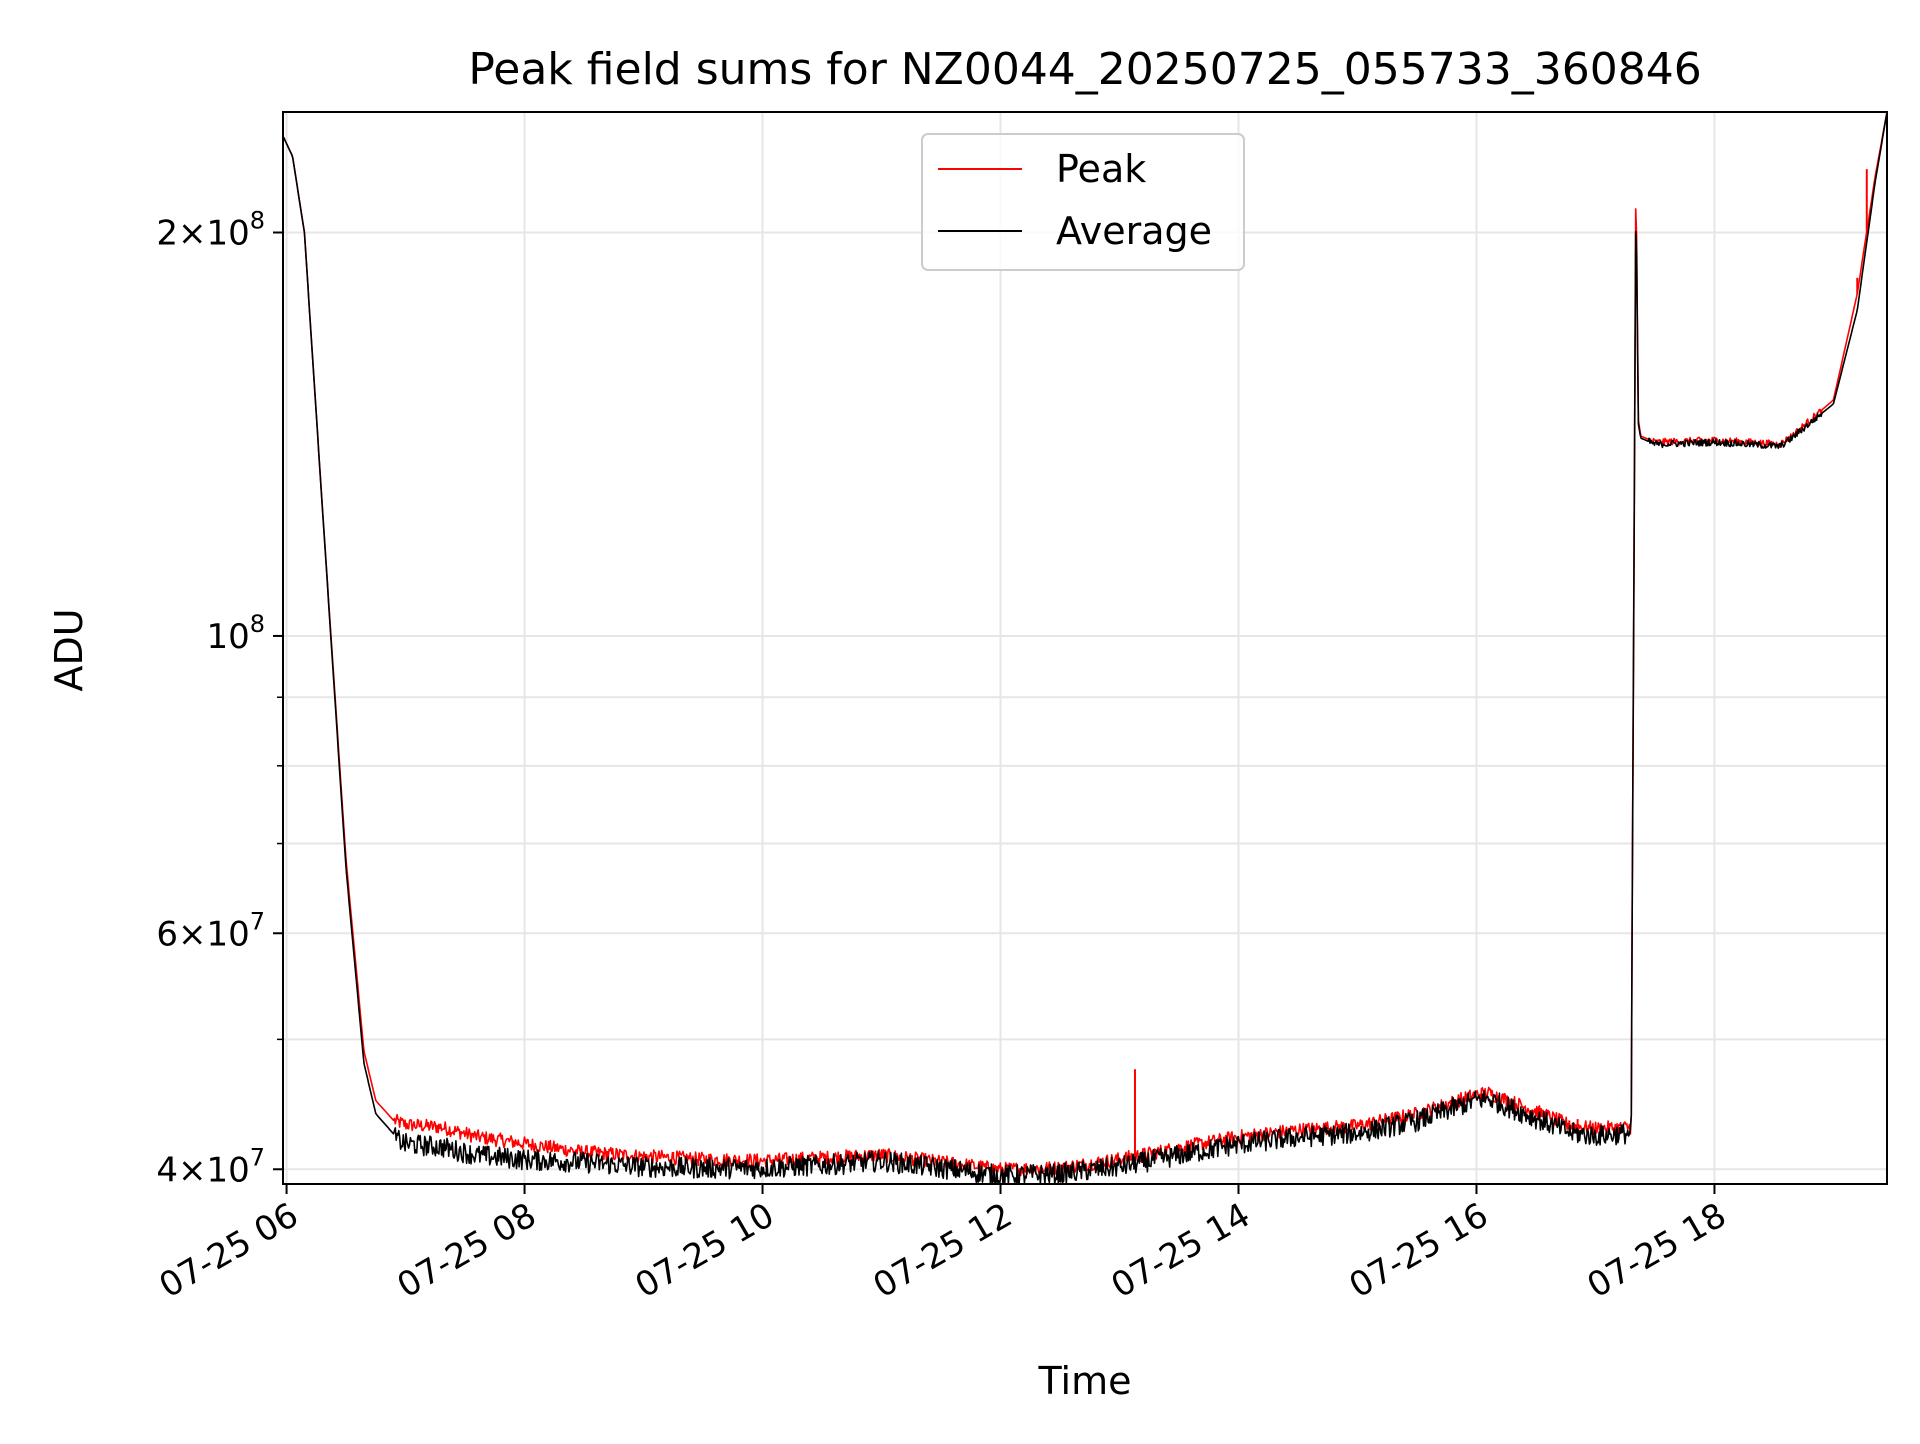 This screenshot has height=1444, width=1920. Describe the element at coordinates (210, 930) in the screenshot. I see `y-tick-label: 6×107` at that location.